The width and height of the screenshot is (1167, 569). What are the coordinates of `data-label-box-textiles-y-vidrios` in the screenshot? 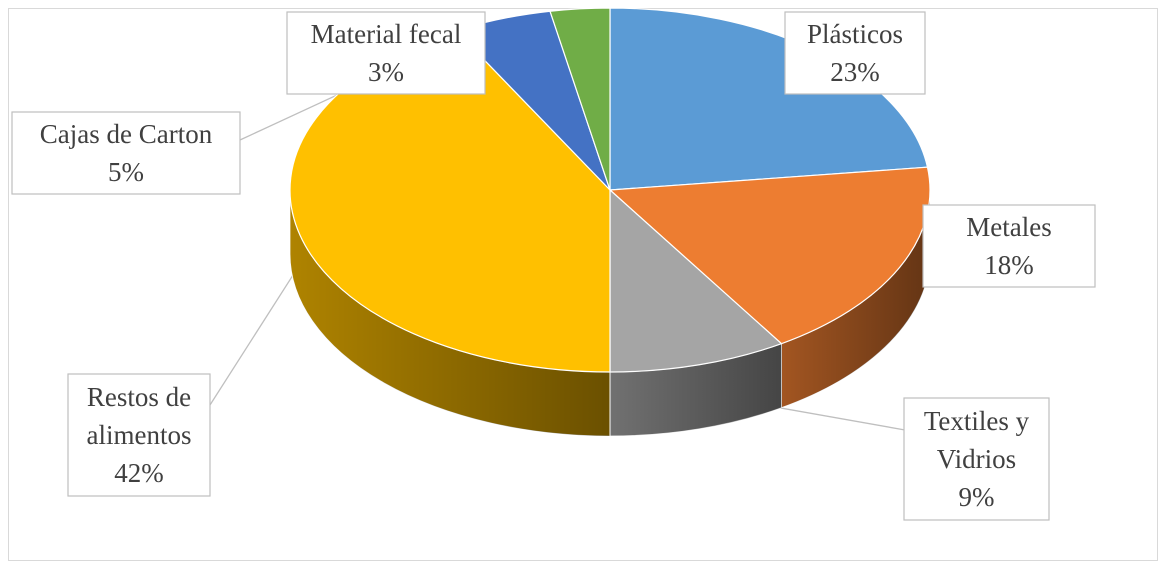 It's located at (976, 459).